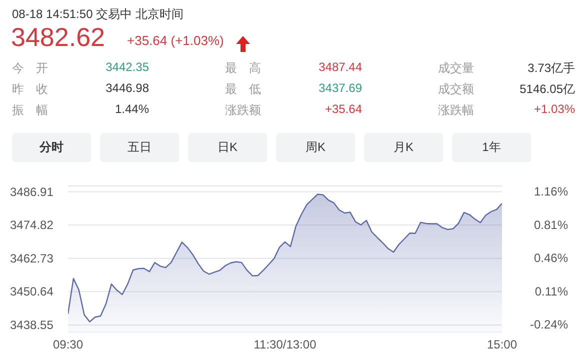 The width and height of the screenshot is (586, 356). I want to click on y-tick-label: 3462.73, so click(32, 258).